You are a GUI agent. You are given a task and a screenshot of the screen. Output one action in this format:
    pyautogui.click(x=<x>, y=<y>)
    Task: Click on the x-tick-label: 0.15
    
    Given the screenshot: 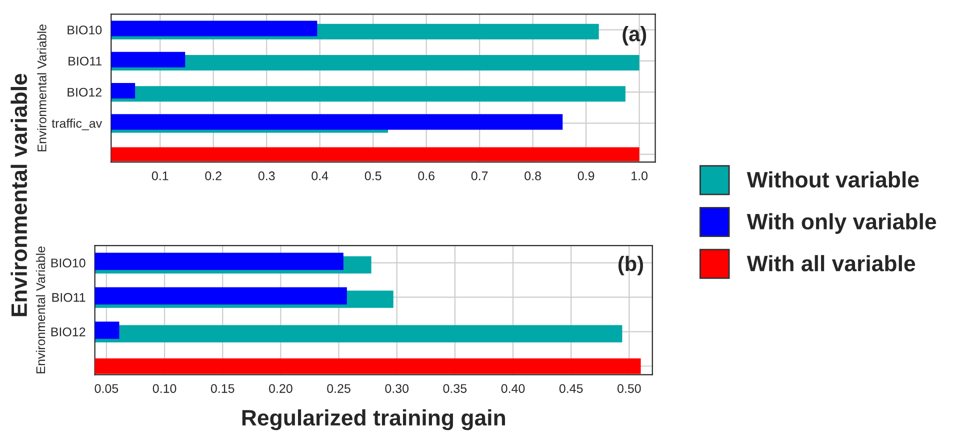 What is the action you would take?
    pyautogui.click(x=222, y=388)
    